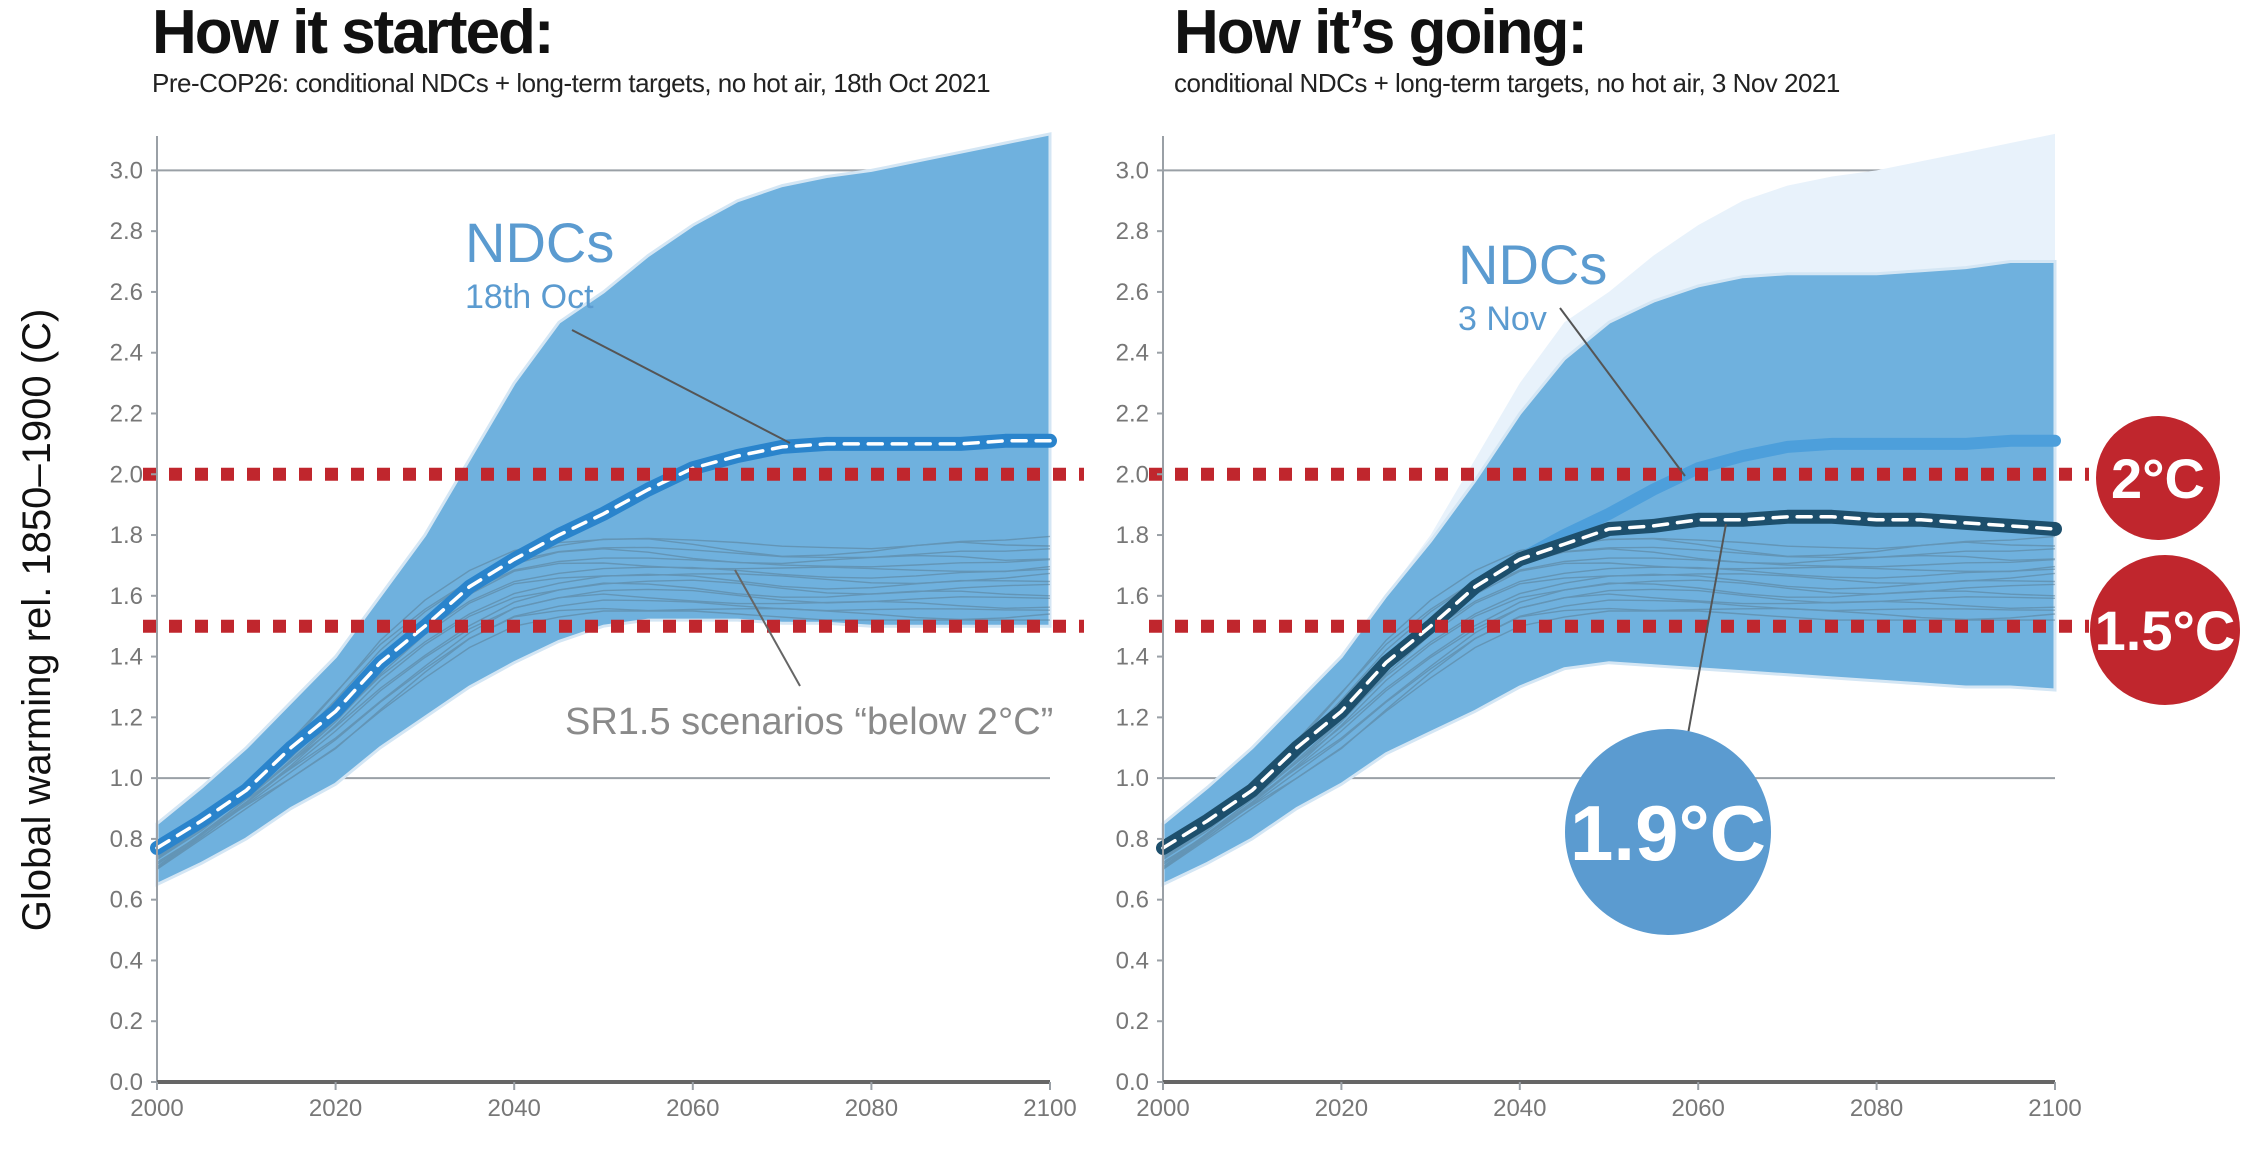 The height and width of the screenshot is (1158, 2256). I want to click on ndc-date-label: 18th Oct, so click(529, 297).